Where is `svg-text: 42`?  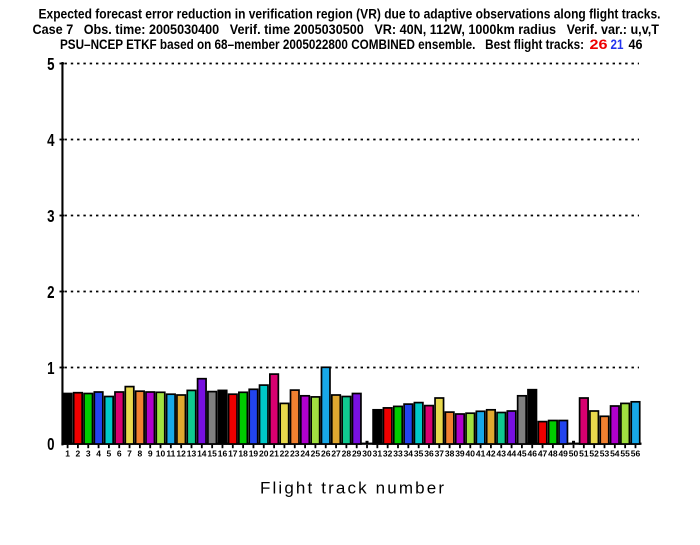
svg-text: 42 is located at coordinates (491, 453).